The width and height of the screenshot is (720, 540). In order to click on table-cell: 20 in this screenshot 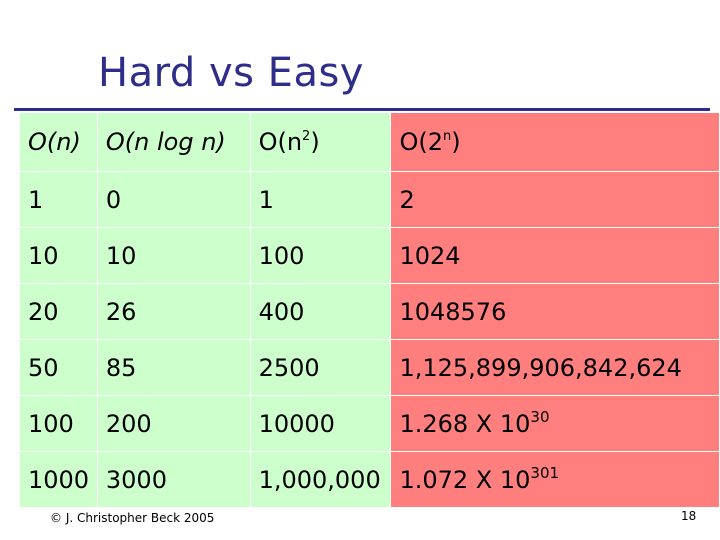, I will do `click(58, 311)`.